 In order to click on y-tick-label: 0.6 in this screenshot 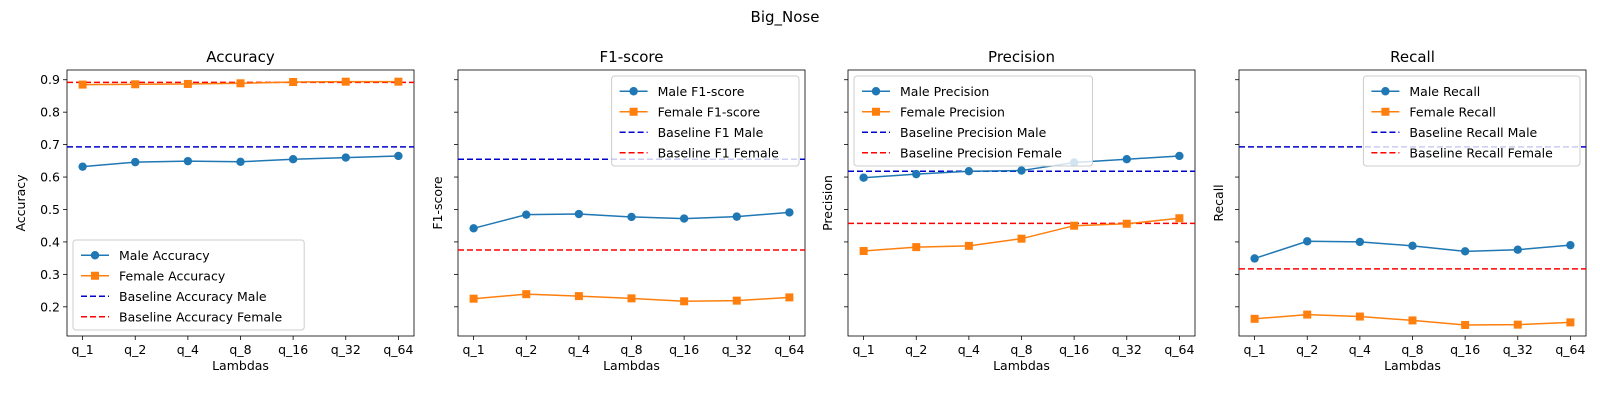, I will do `click(50, 177)`.